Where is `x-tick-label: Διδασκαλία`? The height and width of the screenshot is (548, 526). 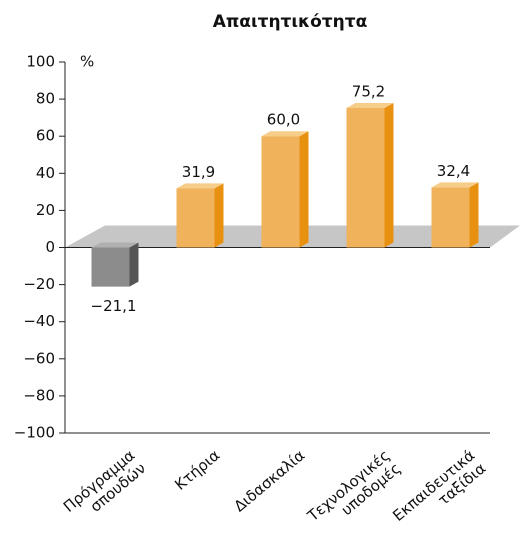 x-tick-label: Διδασκαλία is located at coordinates (269, 480).